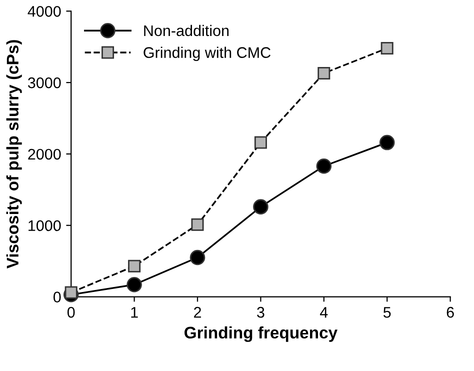 The image size is (474, 371). What do you see at coordinates (134, 312) in the screenshot?
I see `x-tick-label: 1` at bounding box center [134, 312].